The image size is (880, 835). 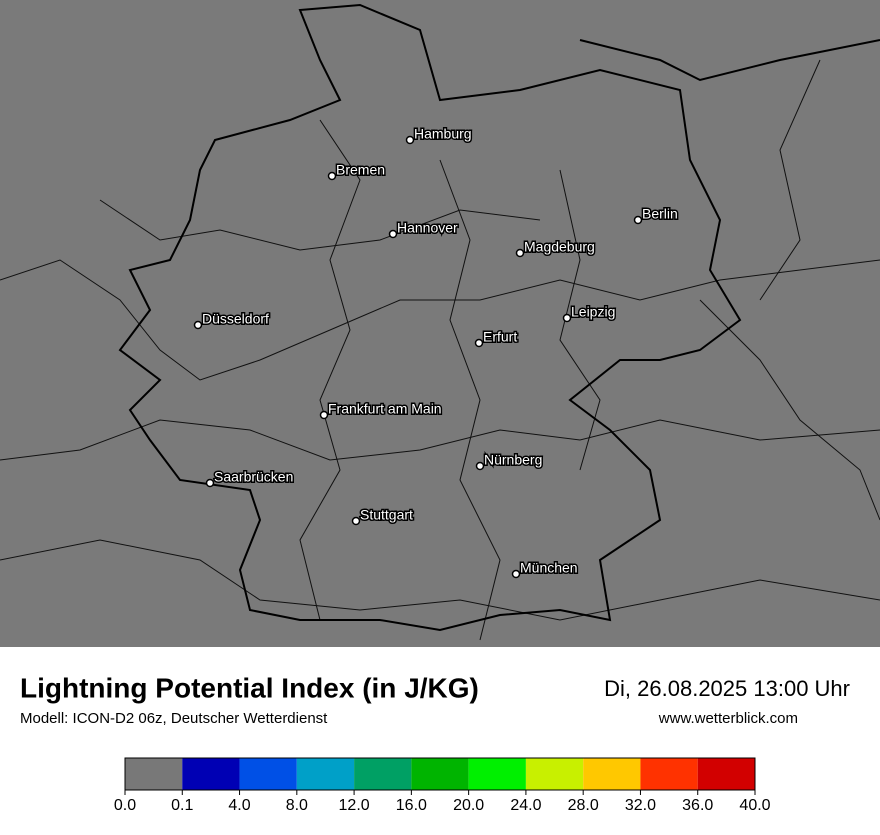 What do you see at coordinates (727, 688) in the screenshot?
I see `date: Di, 26.08.2025 13:00 Uhr` at bounding box center [727, 688].